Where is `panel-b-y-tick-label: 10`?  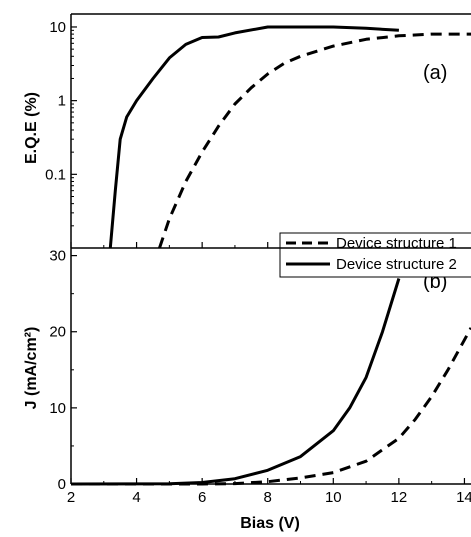
panel-b-y-tick-label: 10 is located at coordinates (57, 408).